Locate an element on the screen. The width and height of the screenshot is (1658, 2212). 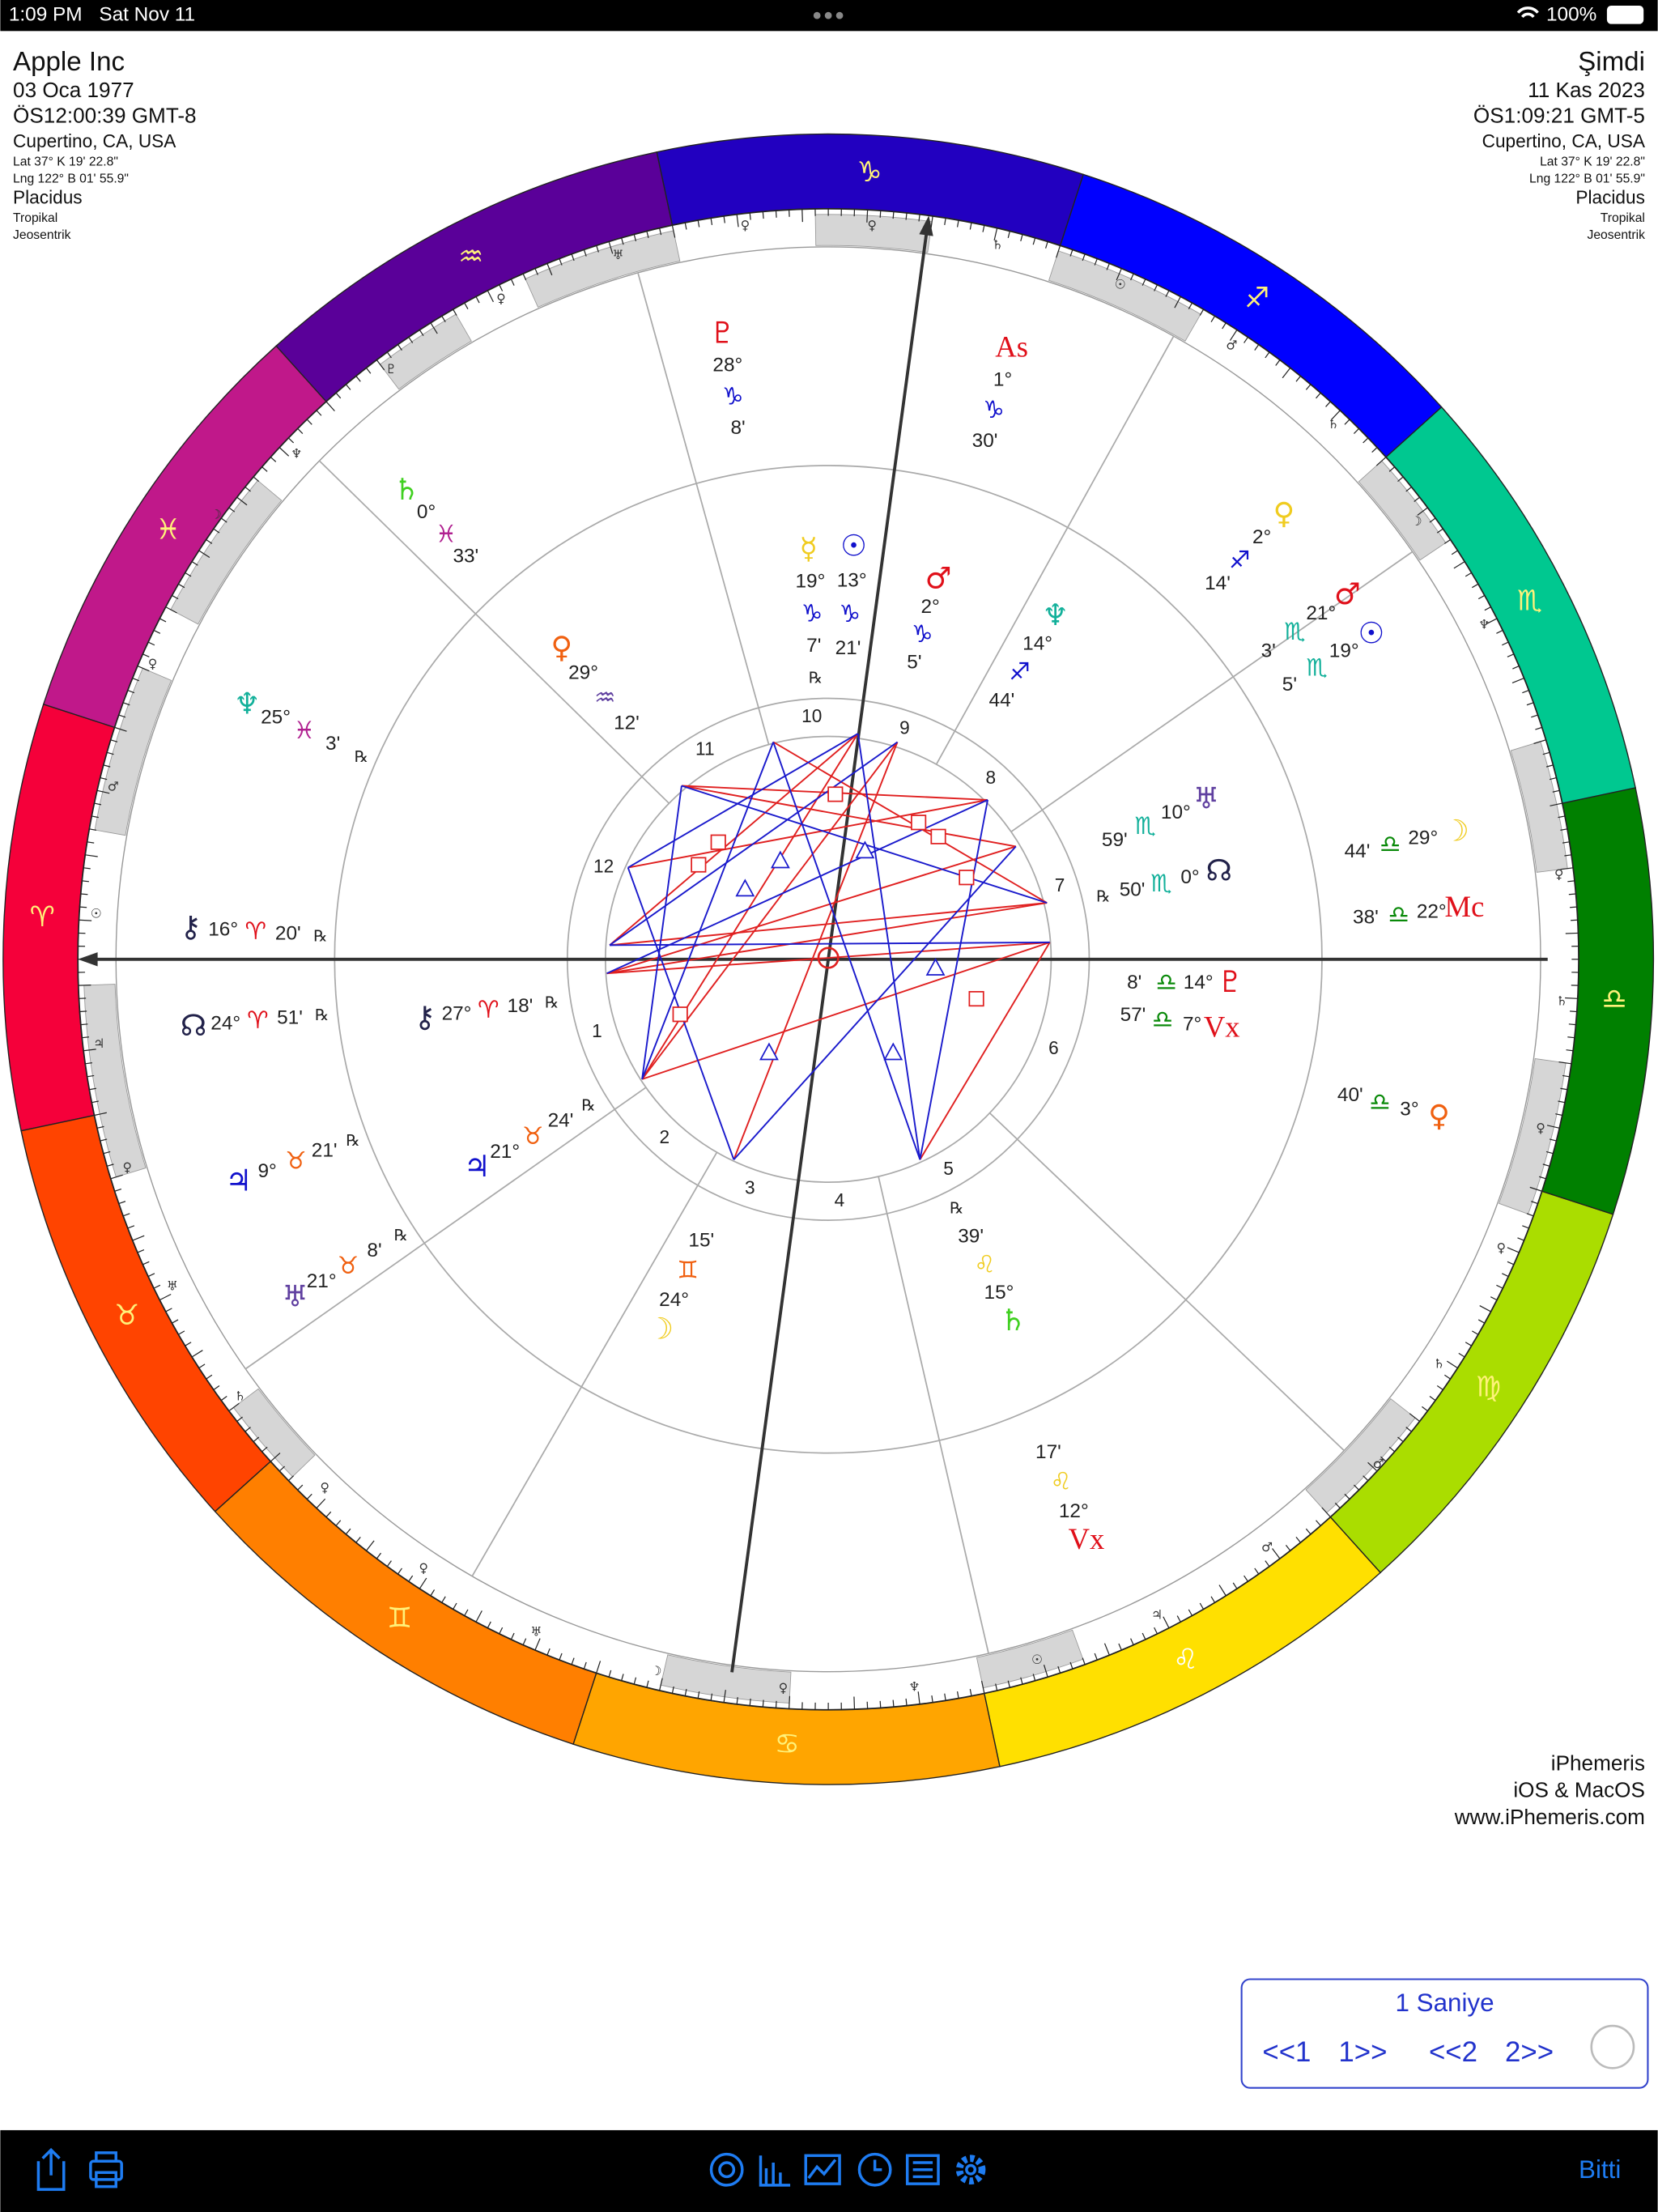
placement-glyph: ♂ is located at coordinates (1347, 594).